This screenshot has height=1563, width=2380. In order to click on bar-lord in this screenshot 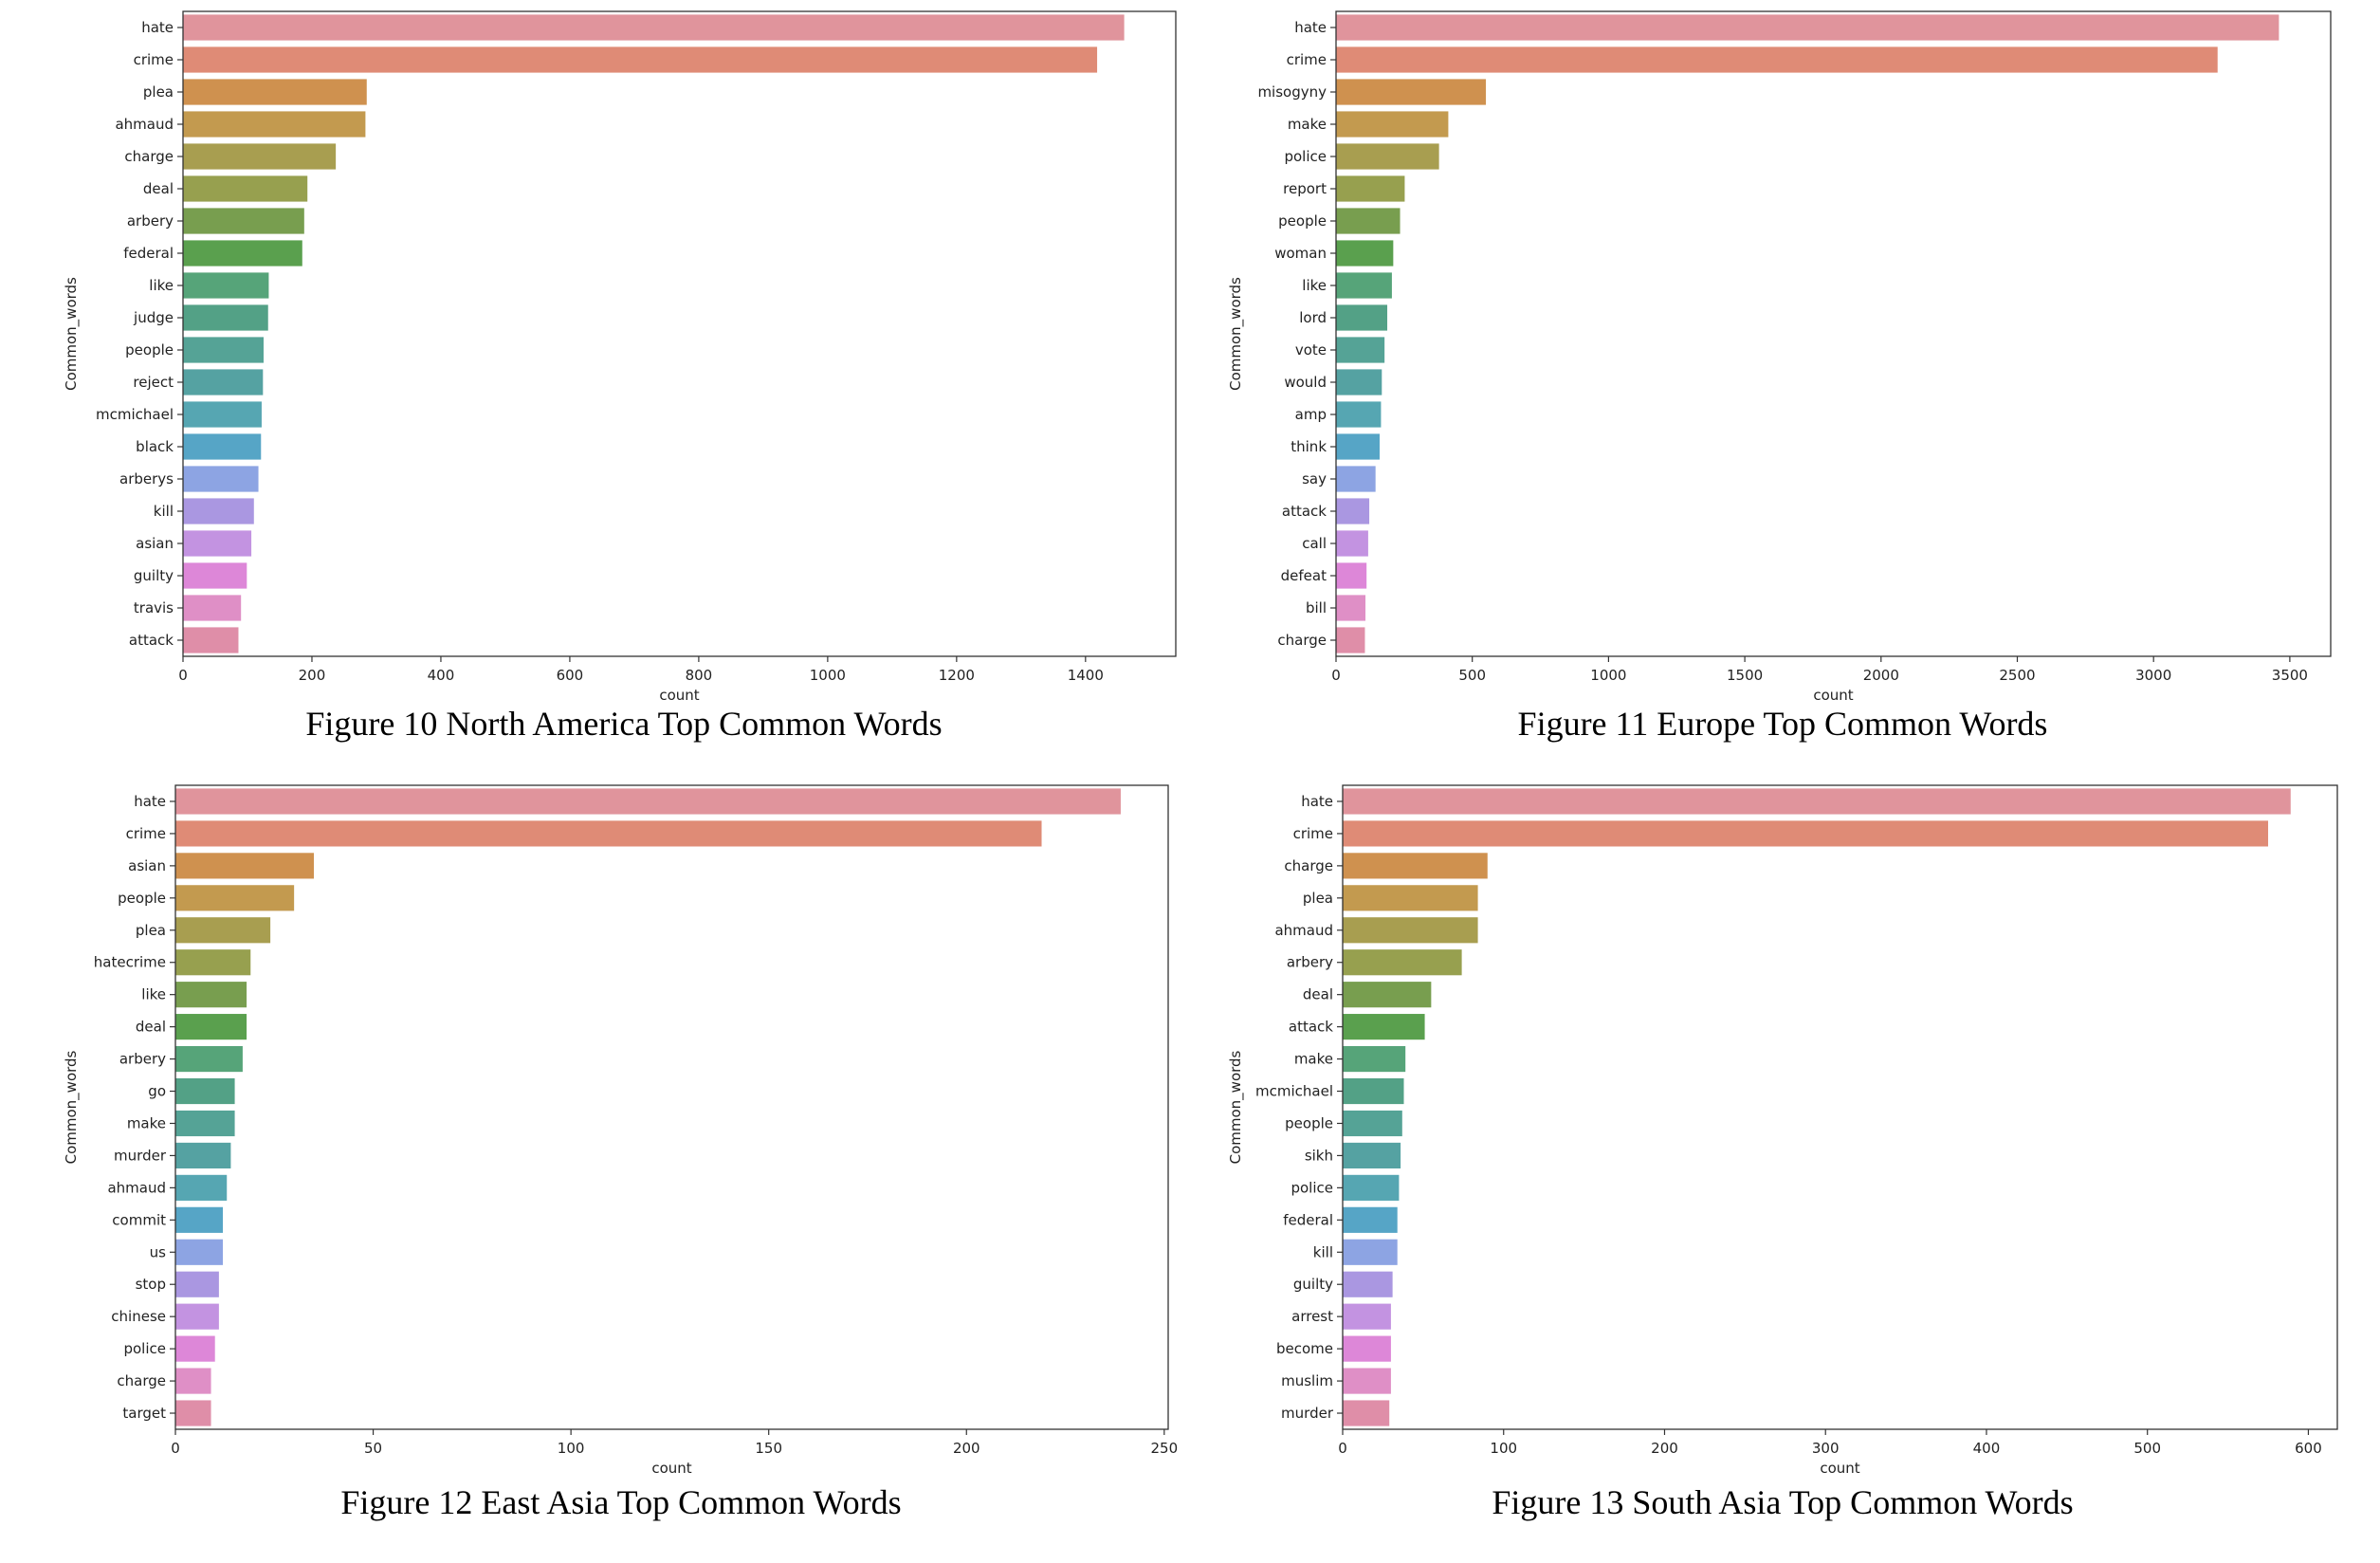, I will do `click(1362, 317)`.